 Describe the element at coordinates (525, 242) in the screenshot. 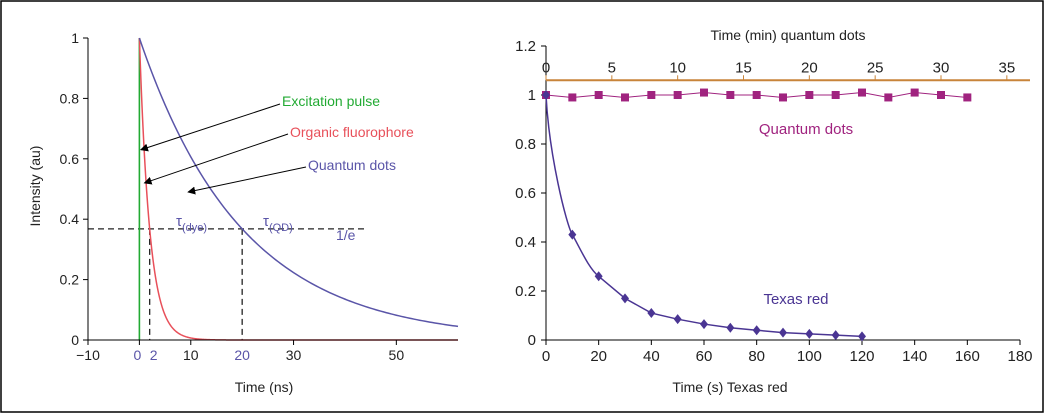

I see `right-y-tick-label: 0.4` at that location.